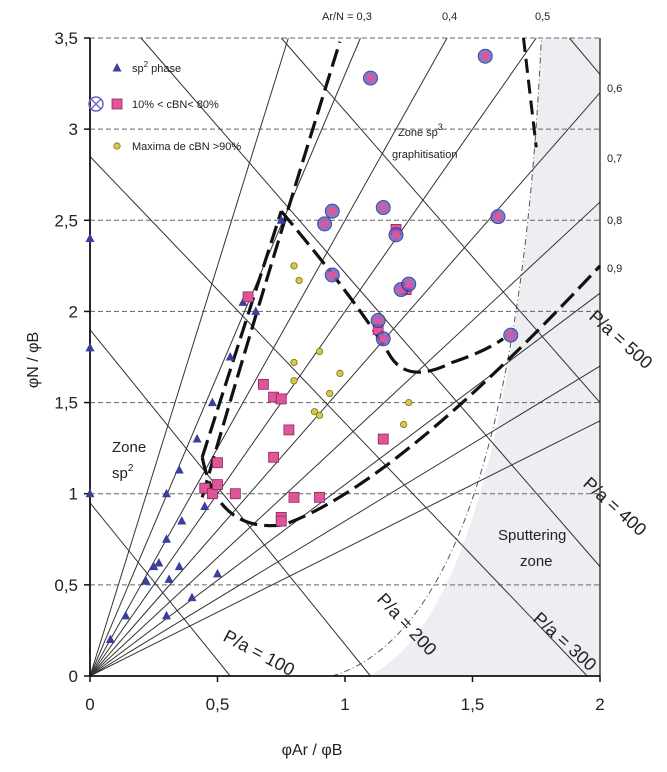 The image size is (667, 772). Describe the element at coordinates (532, 535) in the screenshot. I see `sputtering-zone-label: Sputtering` at that location.